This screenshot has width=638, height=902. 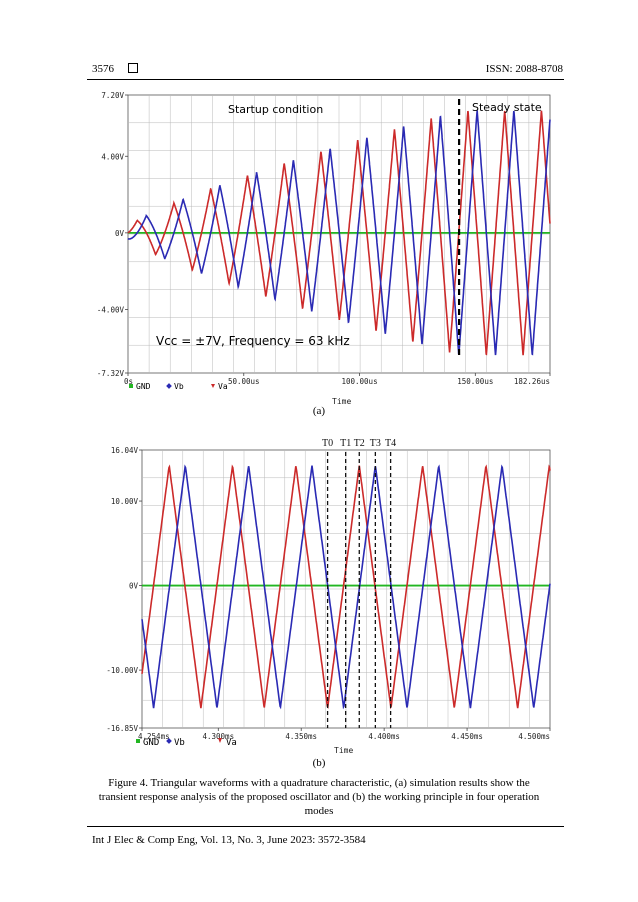 What do you see at coordinates (133, 68) in the screenshot?
I see `header-square-icon` at bounding box center [133, 68].